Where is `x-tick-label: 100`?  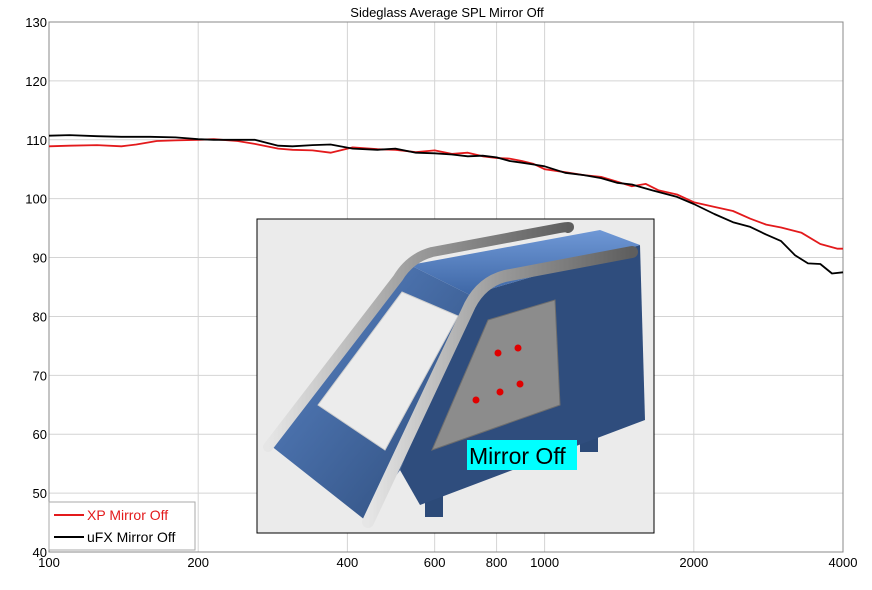 x-tick-label: 100 is located at coordinates (49, 562).